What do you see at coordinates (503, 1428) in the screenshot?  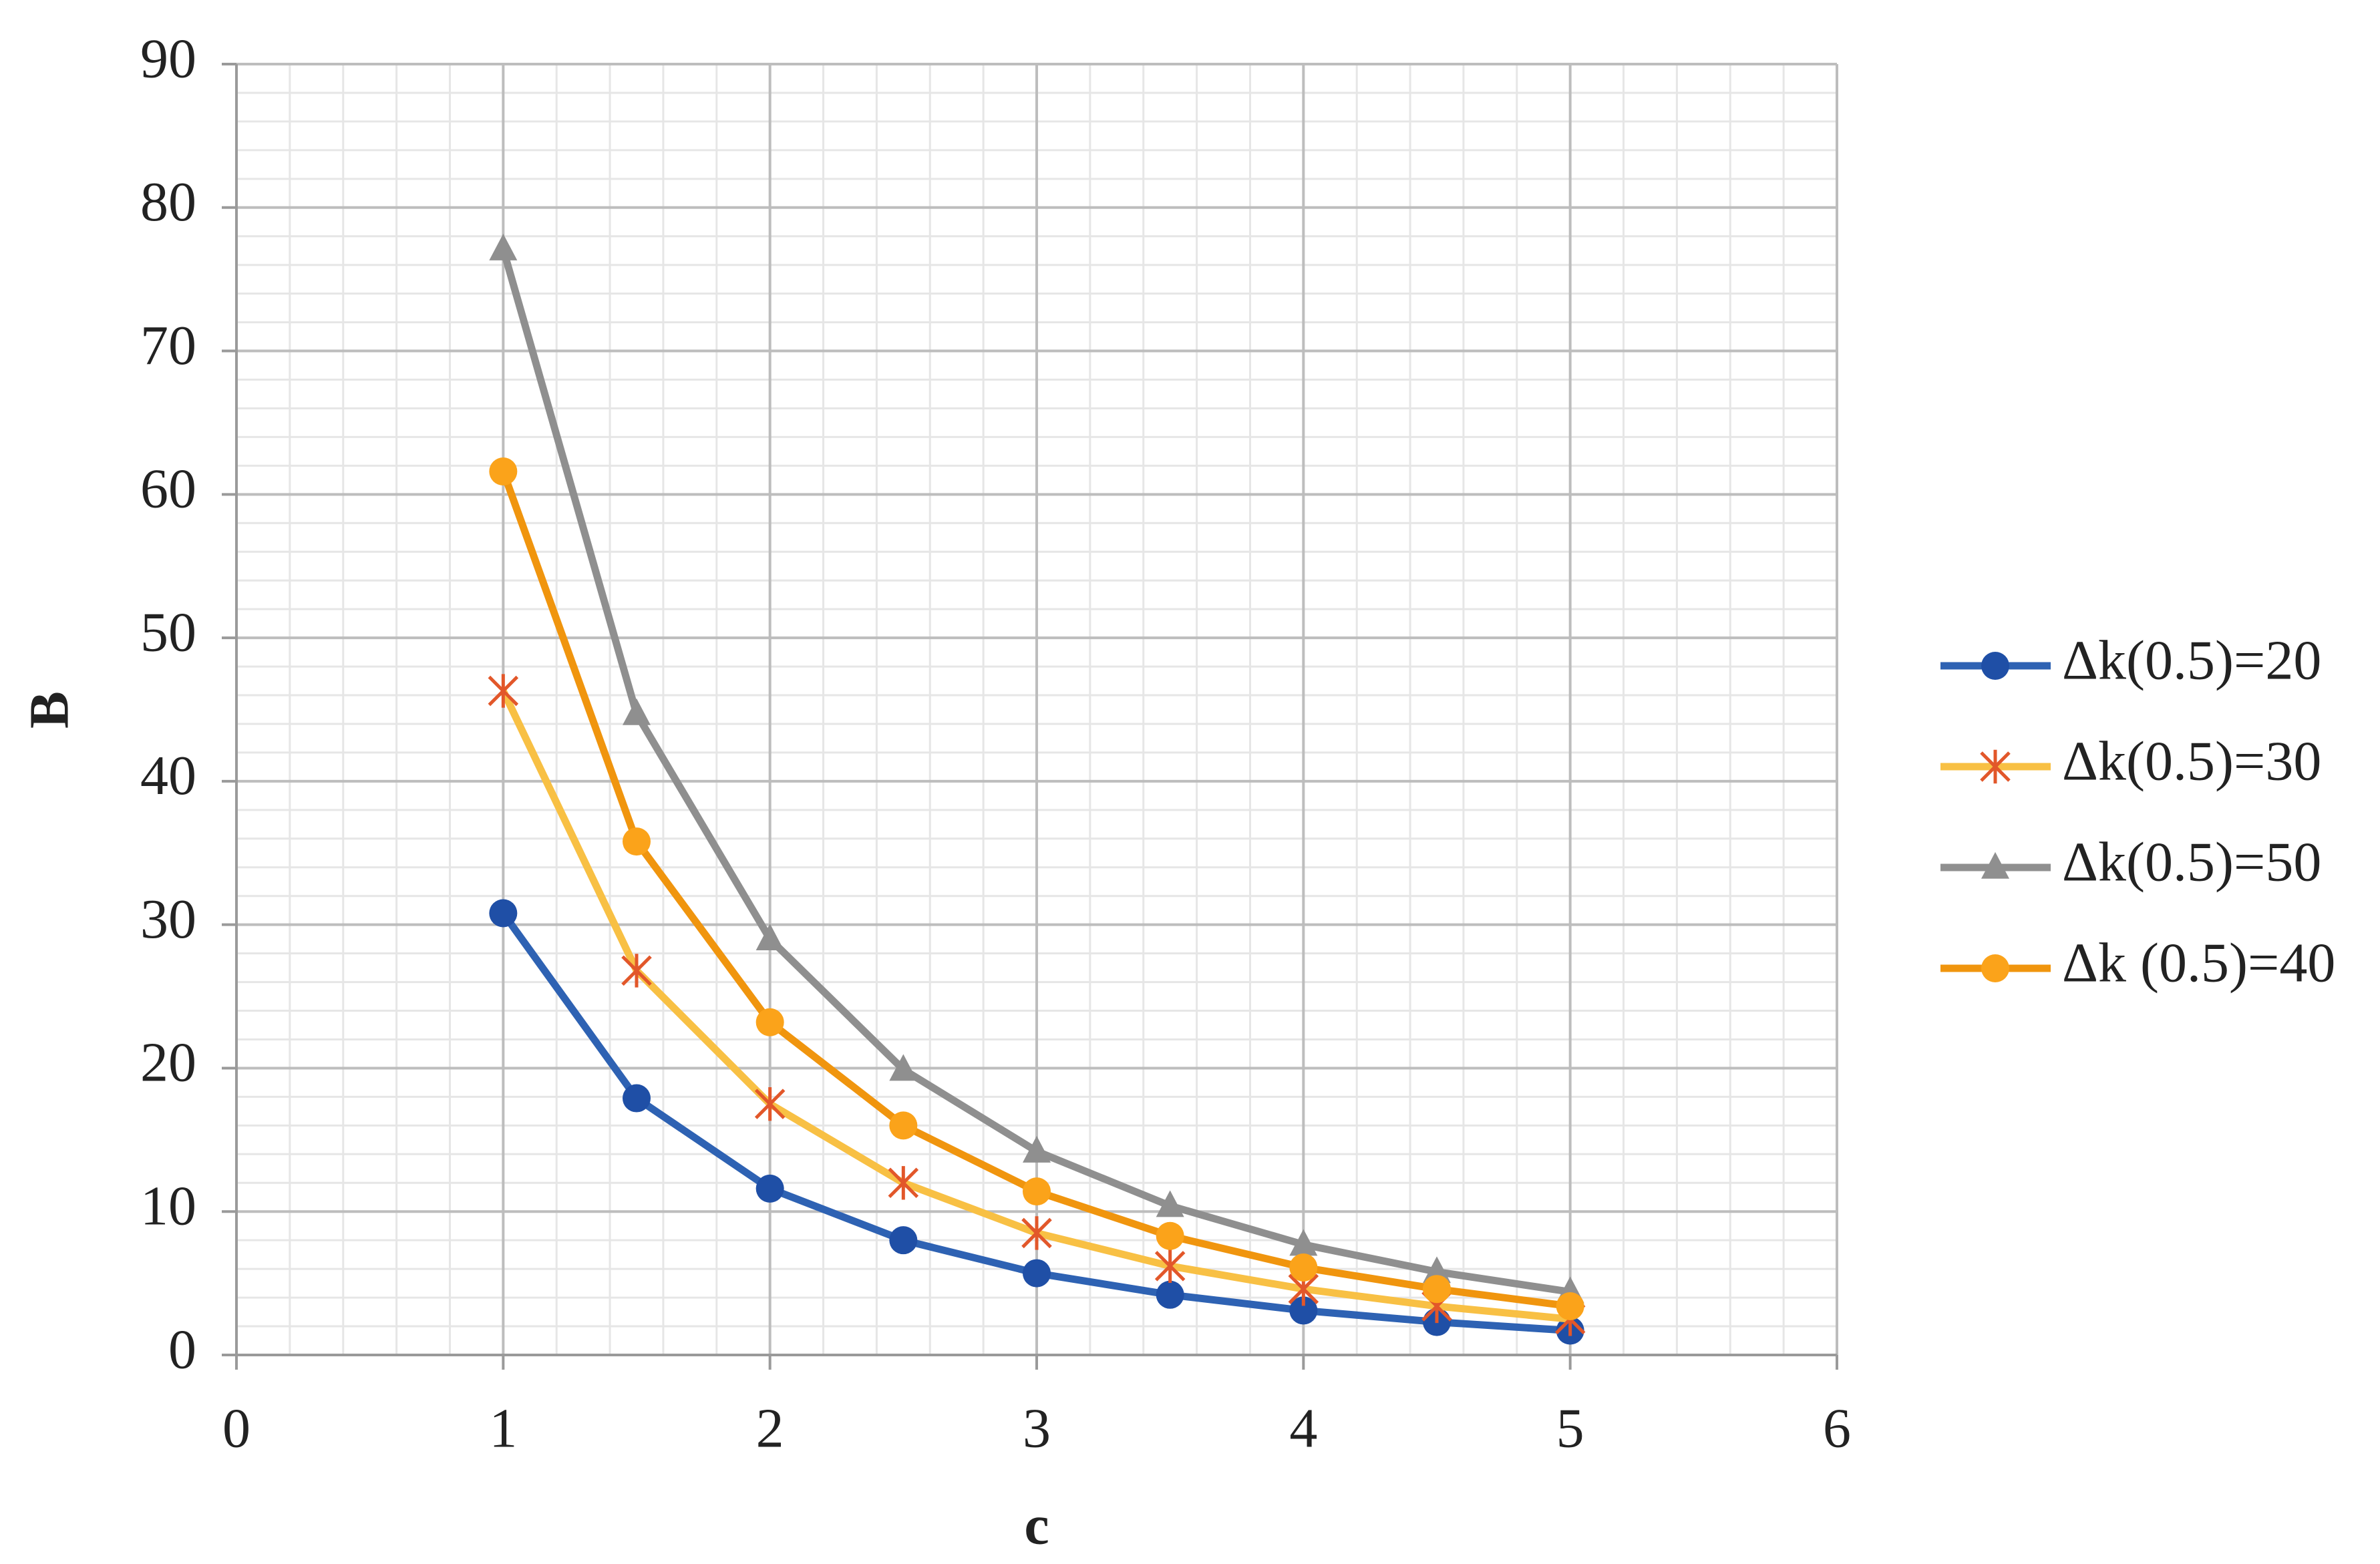 I see `x-tick-label: 1` at bounding box center [503, 1428].